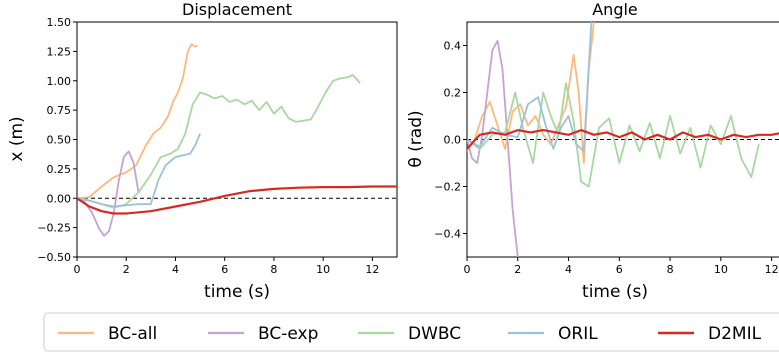  Describe the element at coordinates (126, 269) in the screenshot. I see `displacement-x-tick-label: 2` at that location.